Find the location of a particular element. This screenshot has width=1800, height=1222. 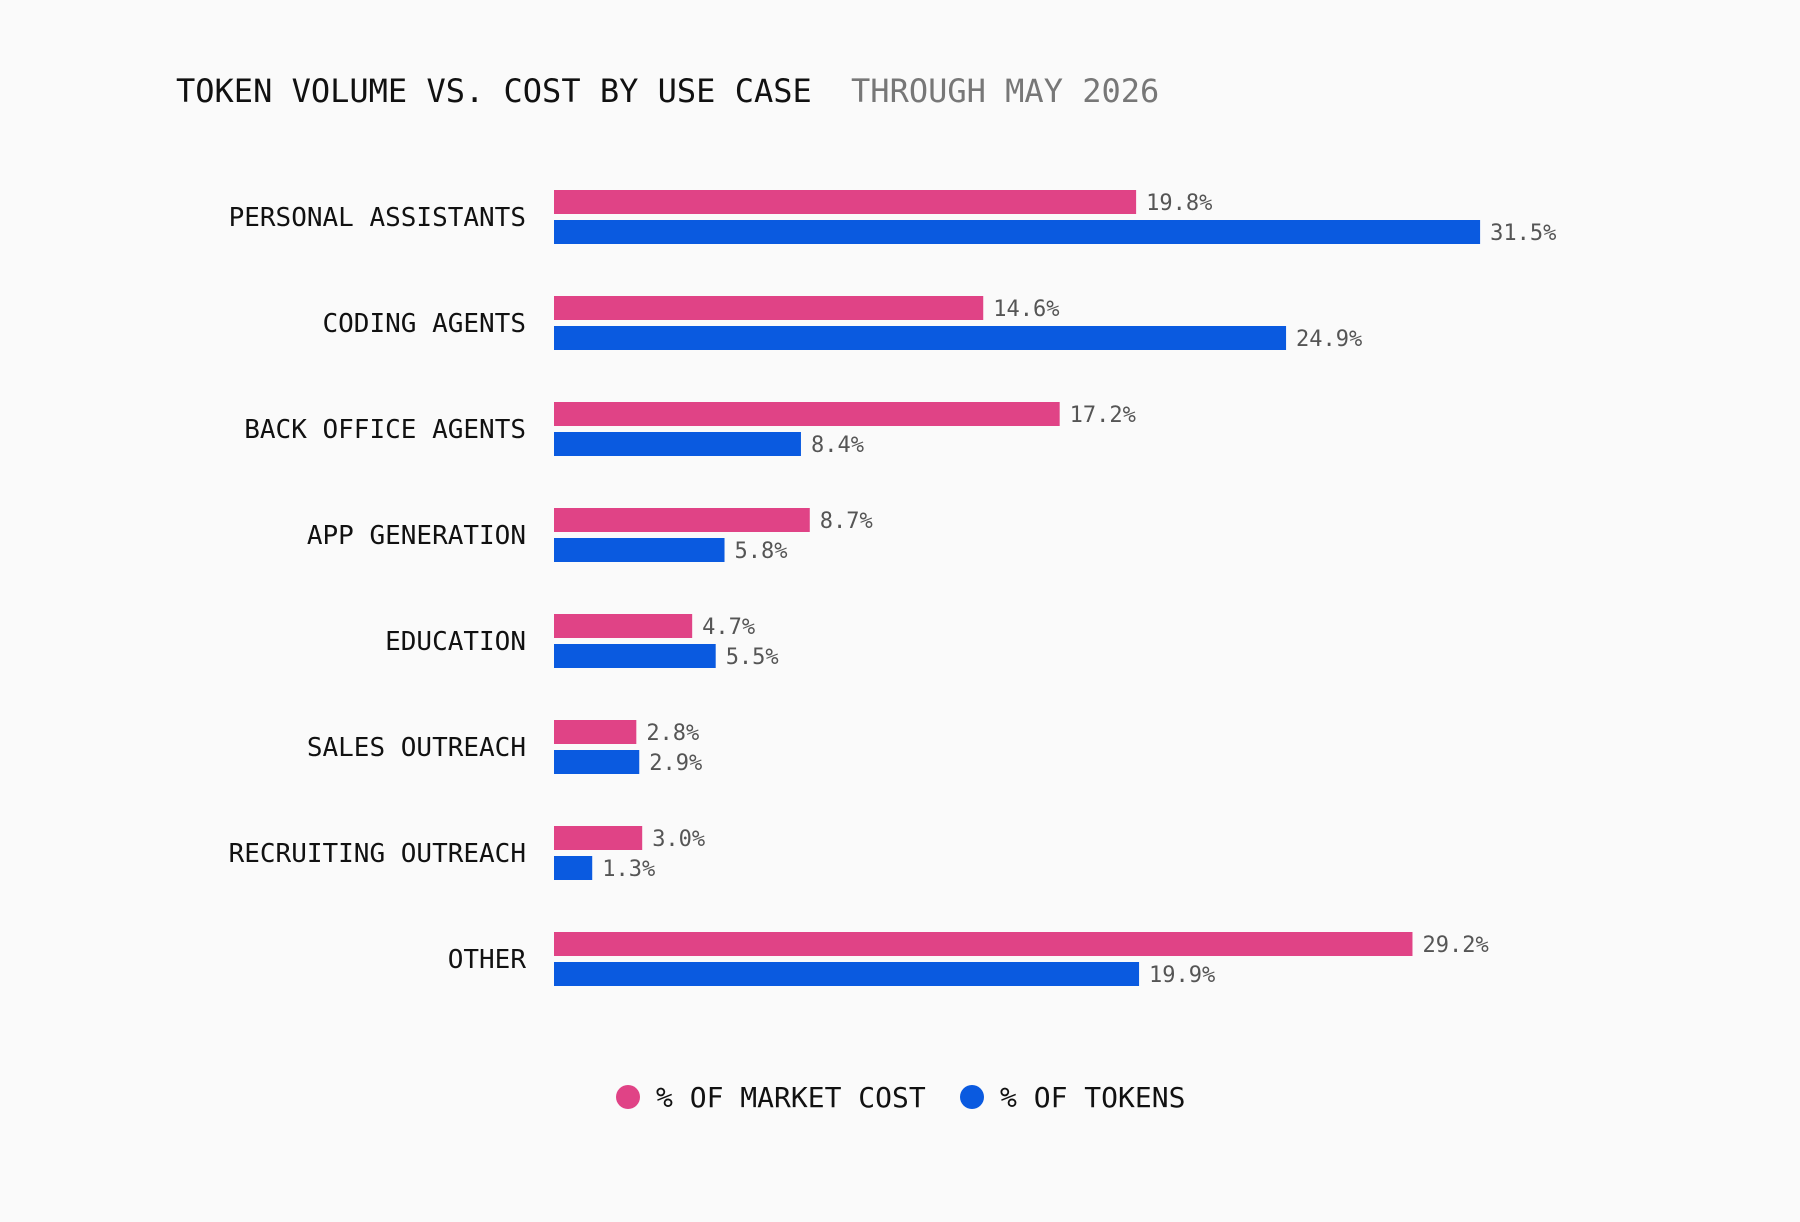

chart-title-main: TOKEN VOLUME VS. COST BY USE CASE is located at coordinates (494, 91).